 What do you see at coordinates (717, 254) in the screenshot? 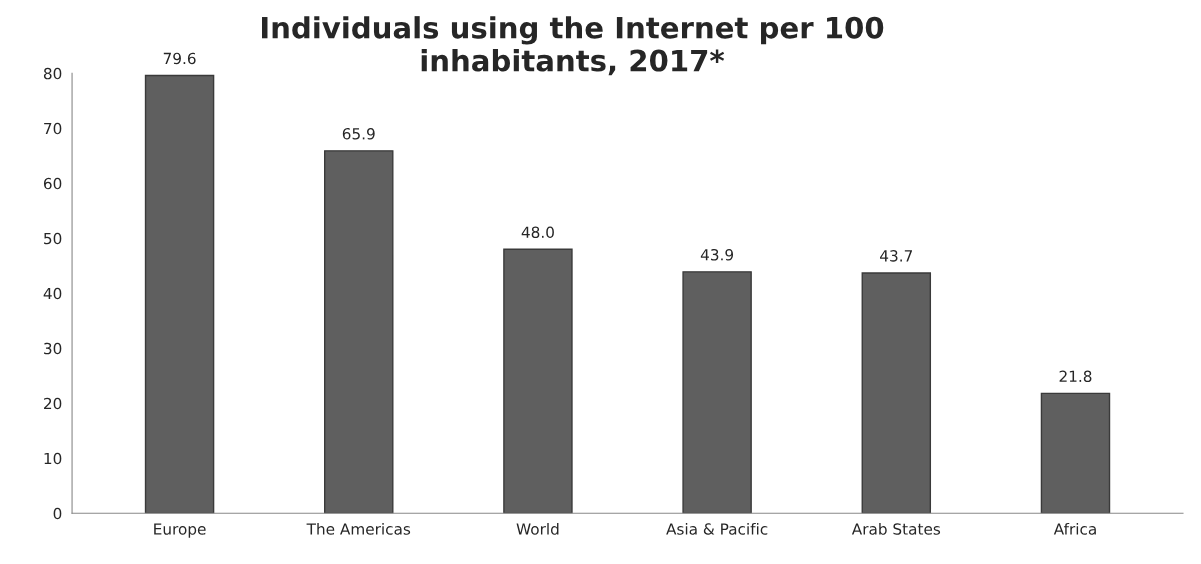
I see `data-label: 43.9` at bounding box center [717, 254].